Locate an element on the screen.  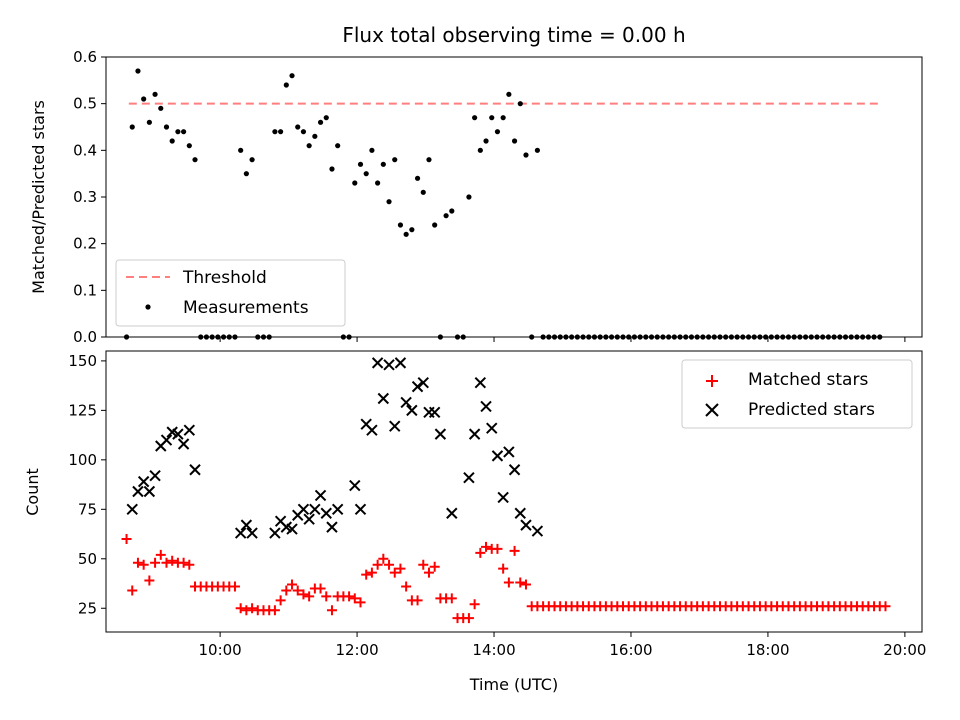
chart-title: Flux total observing time = 0.00 h is located at coordinates (513, 35).